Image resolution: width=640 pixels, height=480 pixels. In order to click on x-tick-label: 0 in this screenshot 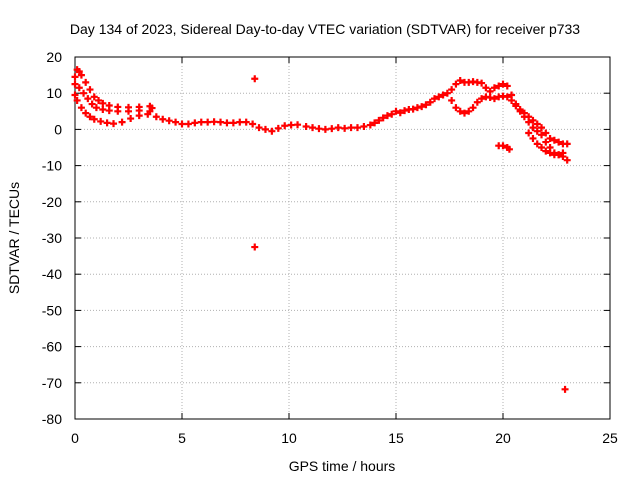, I will do `click(75, 438)`.